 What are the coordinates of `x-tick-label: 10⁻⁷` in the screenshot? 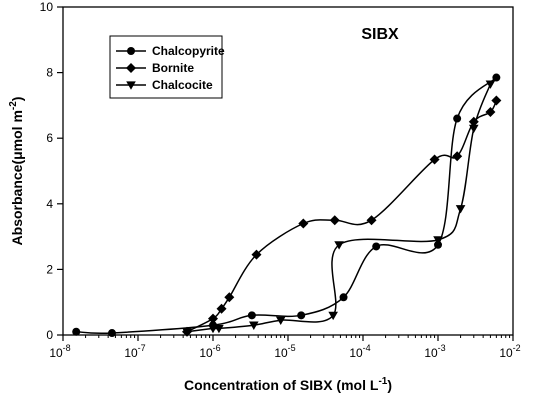 It's located at (134, 351).